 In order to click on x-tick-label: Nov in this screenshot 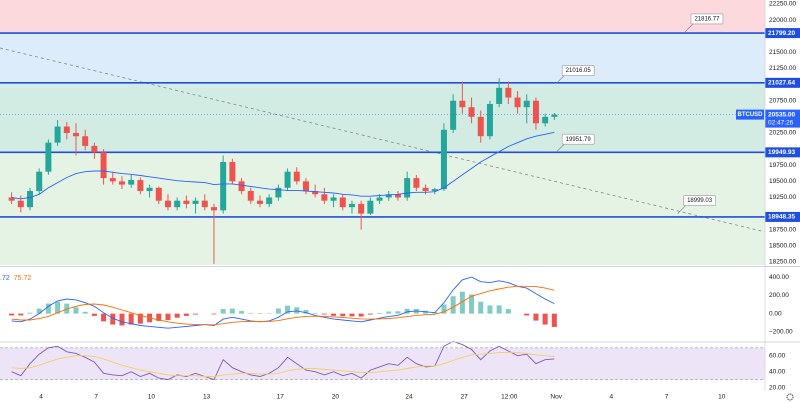, I will do `click(556, 397)`.